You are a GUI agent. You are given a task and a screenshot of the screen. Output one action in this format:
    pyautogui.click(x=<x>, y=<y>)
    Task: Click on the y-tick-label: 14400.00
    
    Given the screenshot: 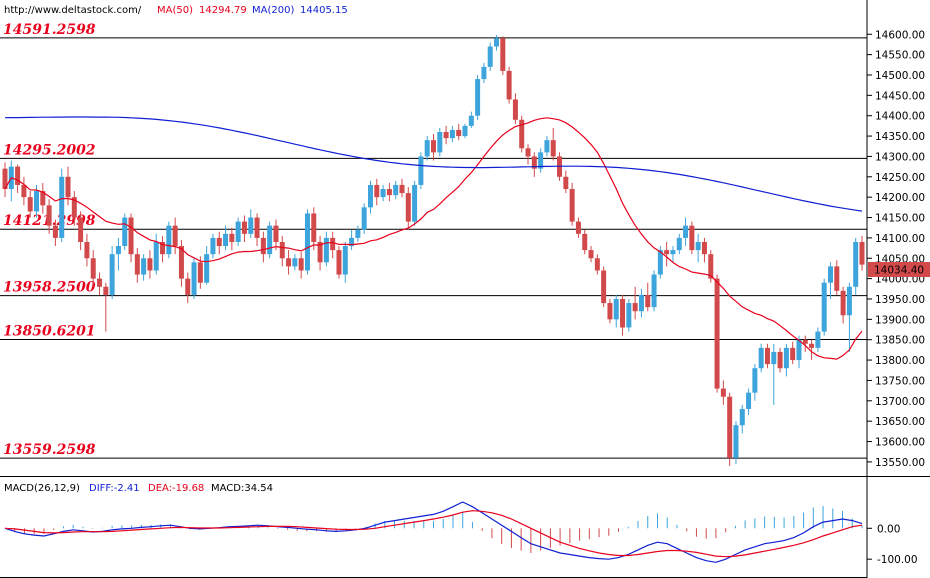 What is the action you would take?
    pyautogui.click(x=900, y=117)
    